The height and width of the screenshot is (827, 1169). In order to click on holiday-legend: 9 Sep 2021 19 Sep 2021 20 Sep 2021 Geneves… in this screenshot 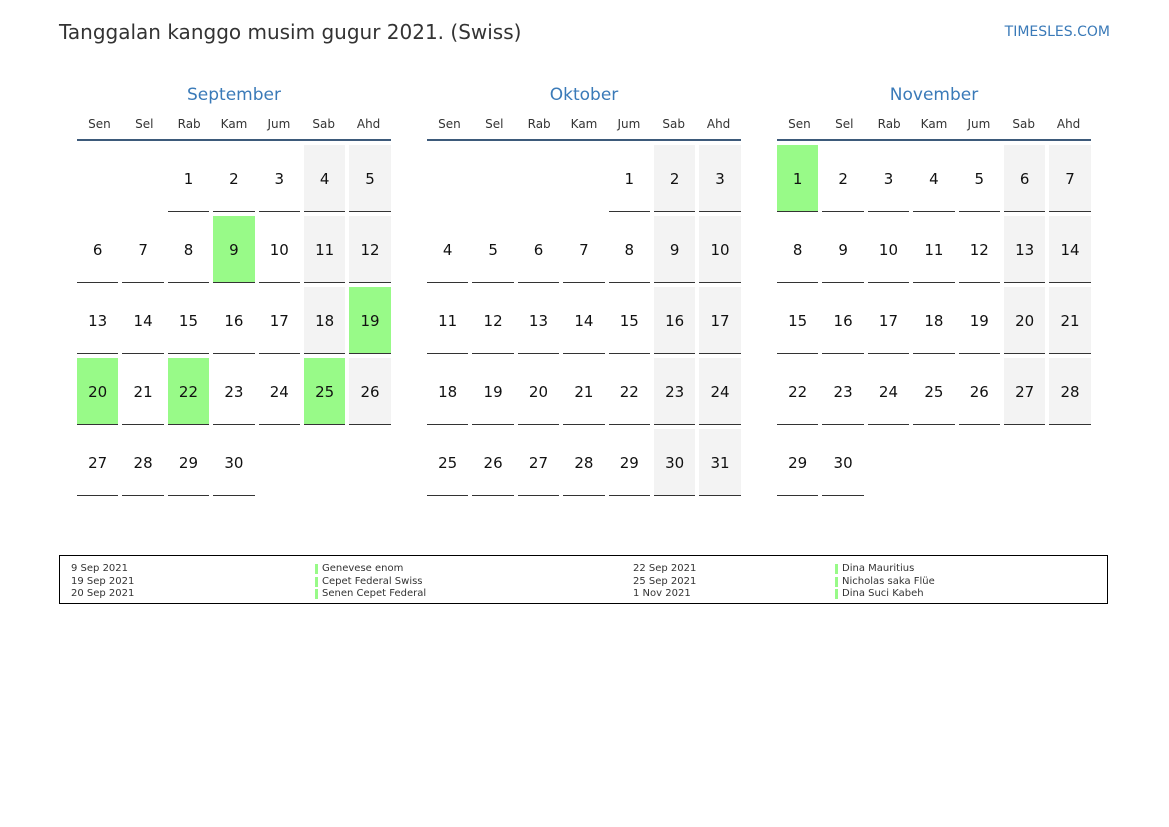, I will do `click(583, 579)`.